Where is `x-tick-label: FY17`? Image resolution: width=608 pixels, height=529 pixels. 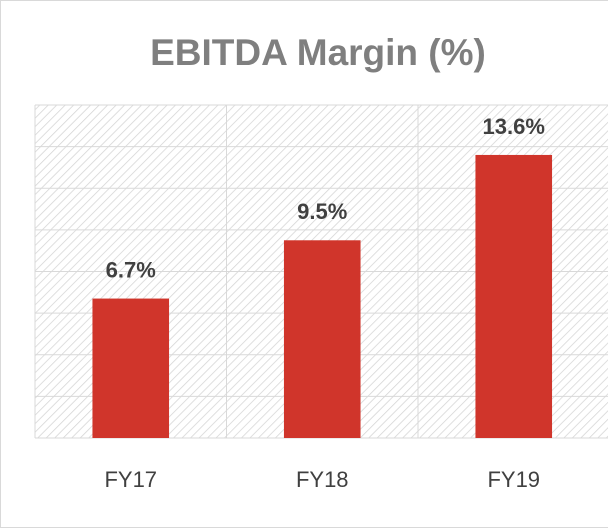
x-tick-label: FY17 is located at coordinates (130, 479).